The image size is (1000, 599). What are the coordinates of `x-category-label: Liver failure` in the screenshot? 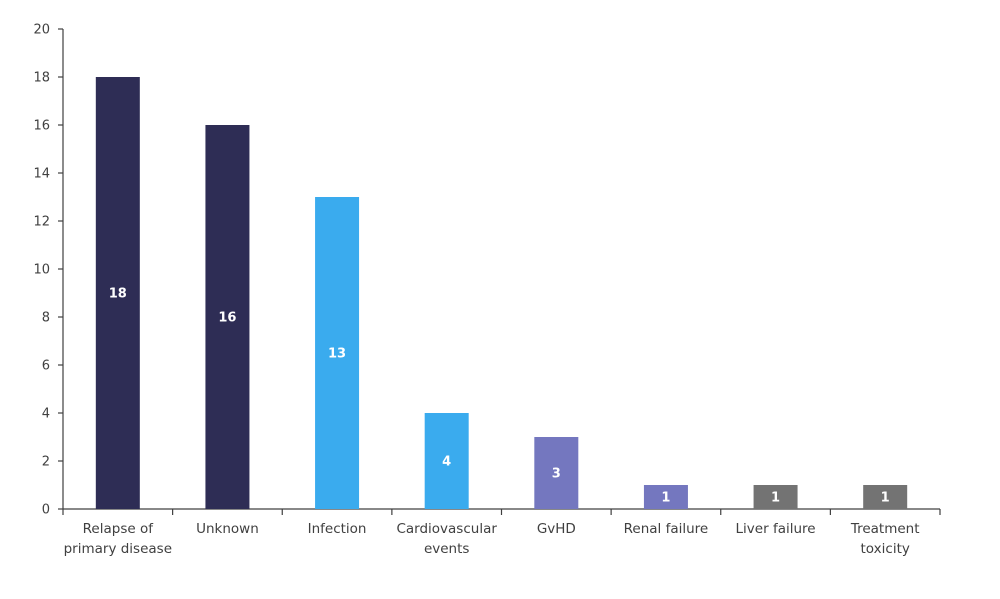 It's located at (776, 529).